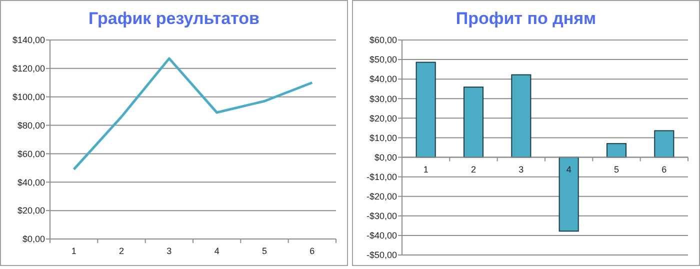 The width and height of the screenshot is (700, 269). I want to click on y-tick-label: -$10,00, so click(381, 177).